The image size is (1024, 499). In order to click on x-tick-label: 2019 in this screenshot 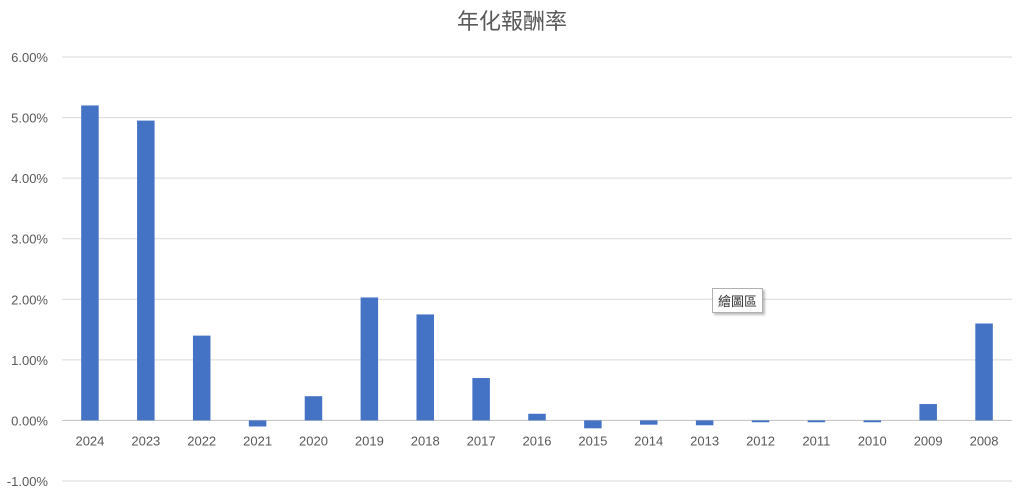, I will do `click(369, 440)`.